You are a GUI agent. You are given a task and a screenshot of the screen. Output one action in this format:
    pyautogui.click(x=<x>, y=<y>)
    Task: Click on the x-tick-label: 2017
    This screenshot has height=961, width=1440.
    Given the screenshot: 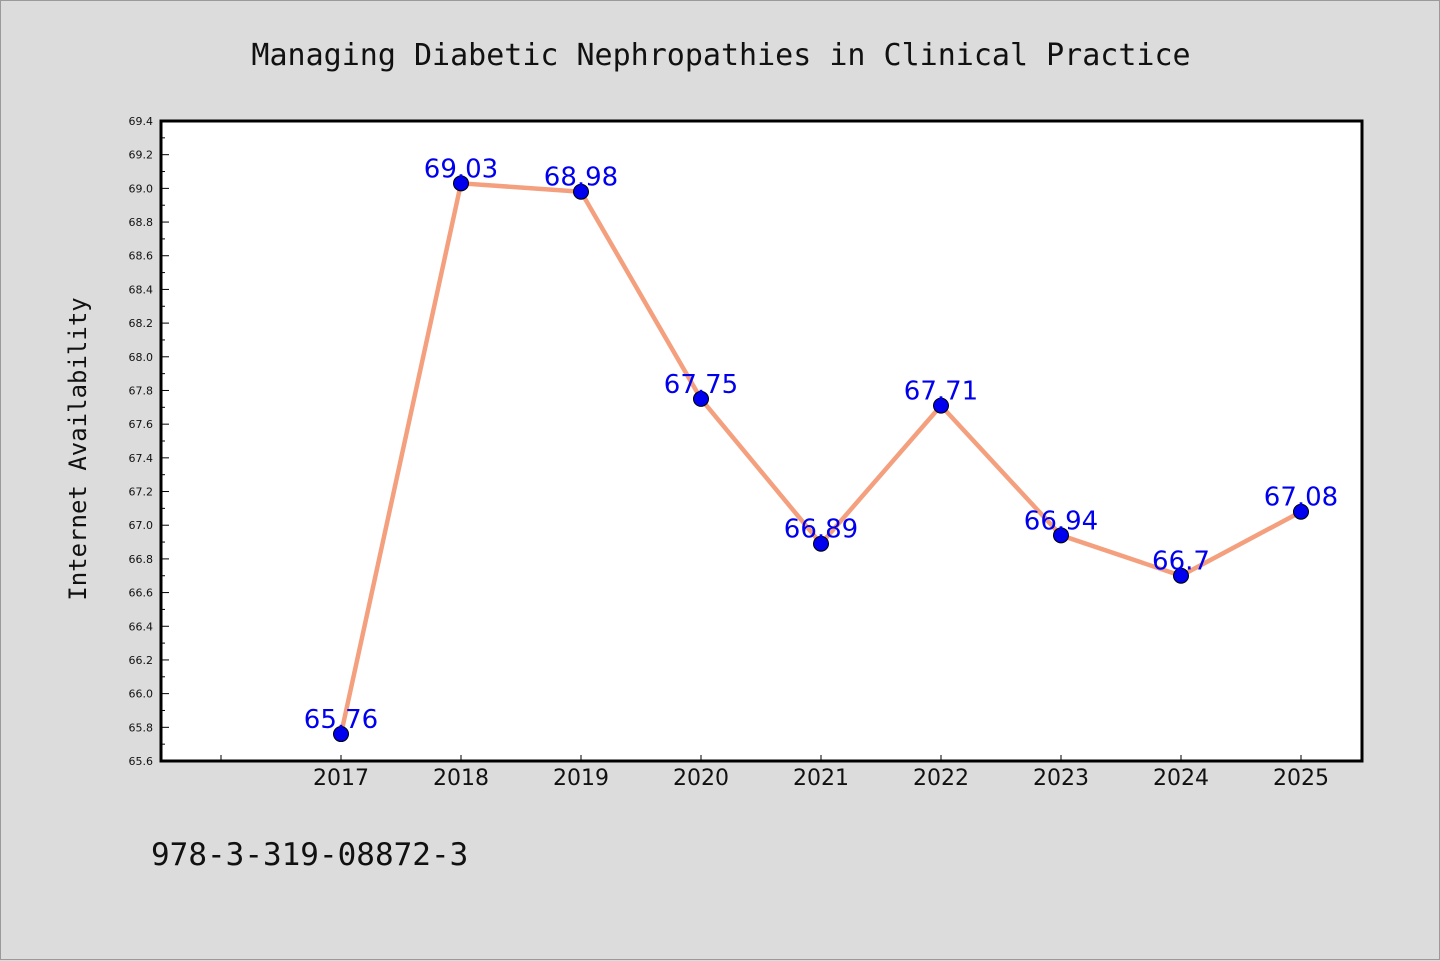 What is the action you would take?
    pyautogui.click(x=341, y=778)
    